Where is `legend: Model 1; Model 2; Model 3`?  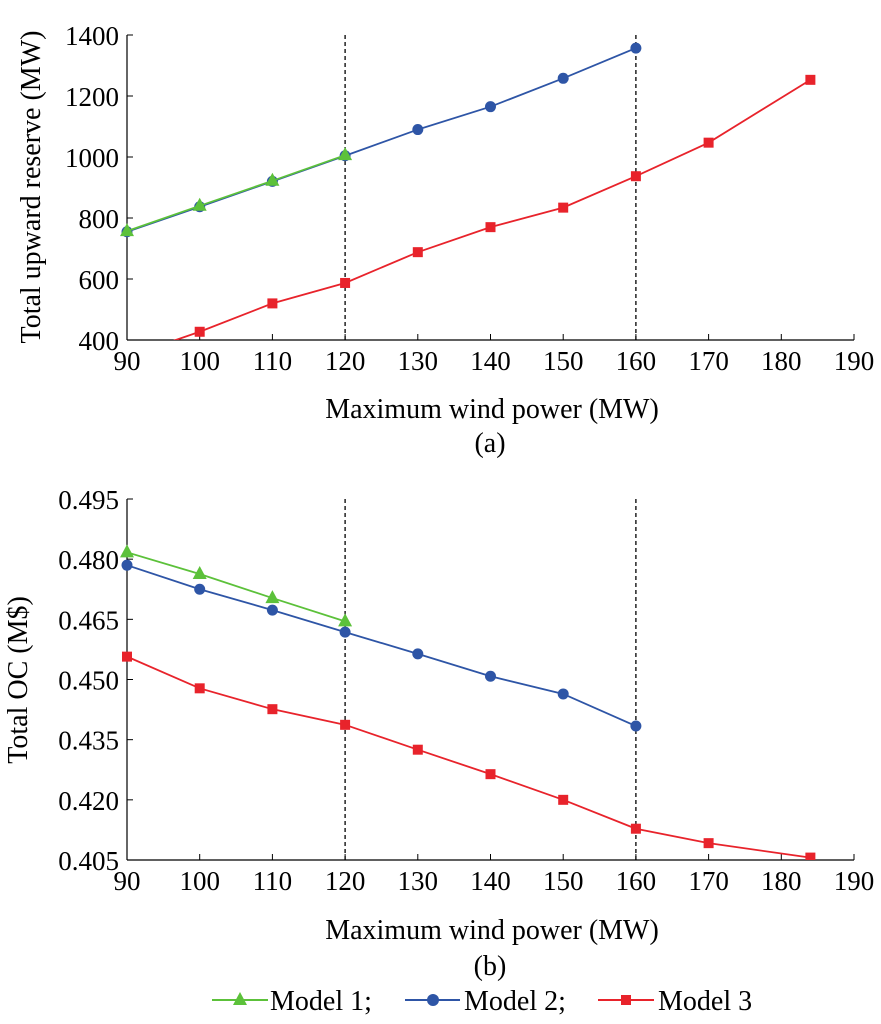 legend: Model 1; Model 2; Model 3 is located at coordinates (482, 1001).